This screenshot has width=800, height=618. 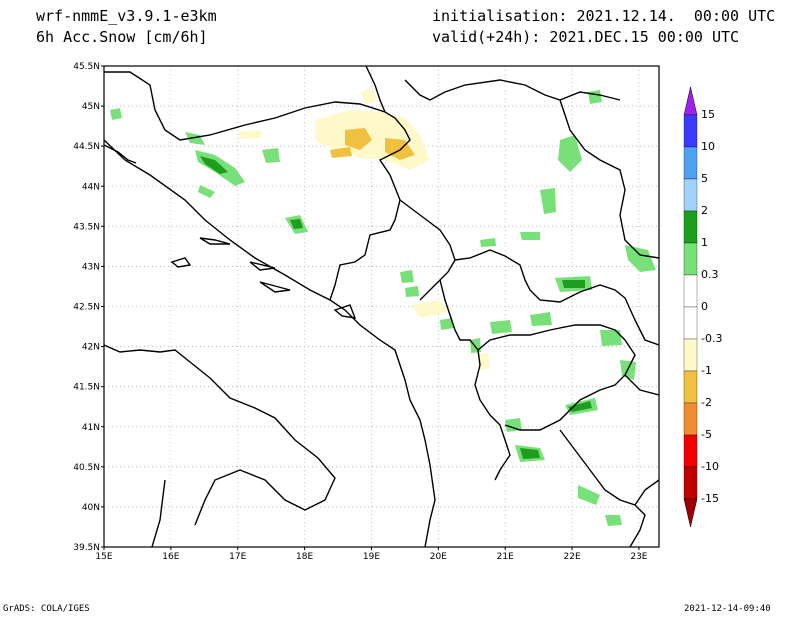 I want to click on model-title: wrf-nmmE_v3.9.1-e3km, so click(x=126, y=16).